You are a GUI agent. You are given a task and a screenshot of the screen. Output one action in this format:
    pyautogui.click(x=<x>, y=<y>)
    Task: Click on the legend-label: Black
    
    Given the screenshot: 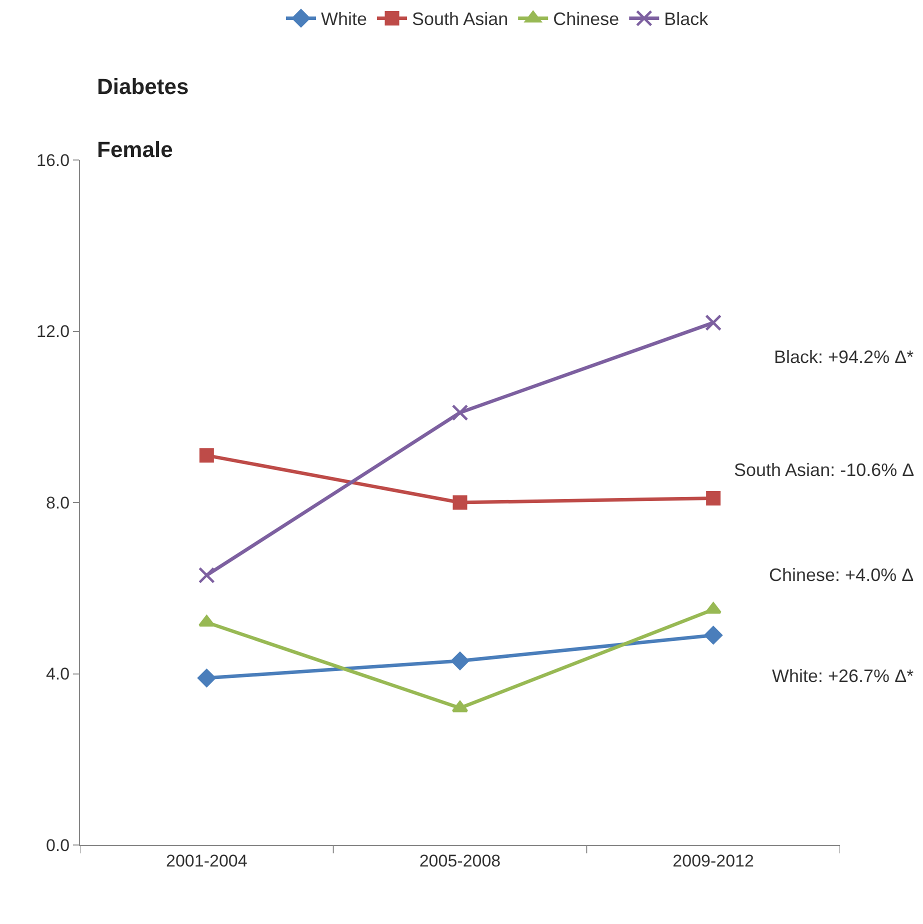 What is the action you would take?
    pyautogui.click(x=687, y=19)
    